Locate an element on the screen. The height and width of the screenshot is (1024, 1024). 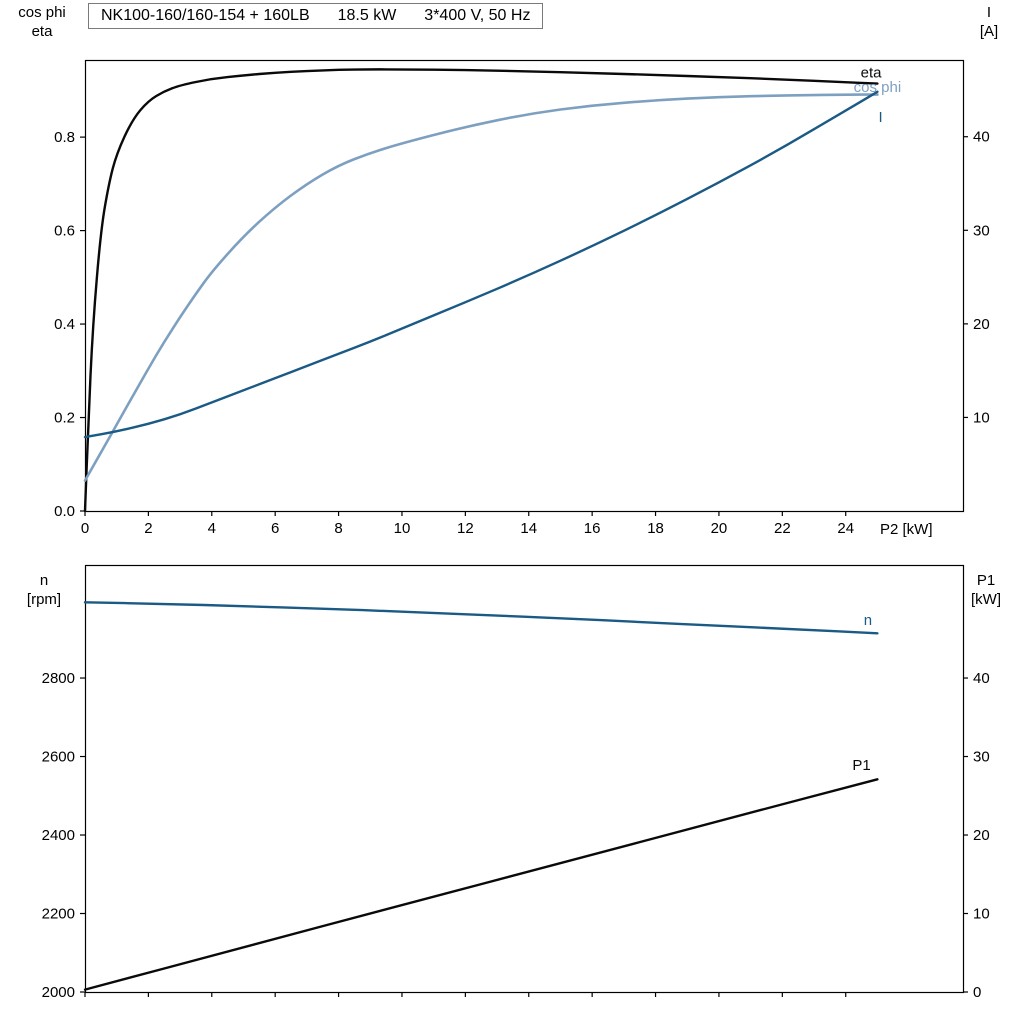
x-tick-label: 20 is located at coordinates (719, 528).